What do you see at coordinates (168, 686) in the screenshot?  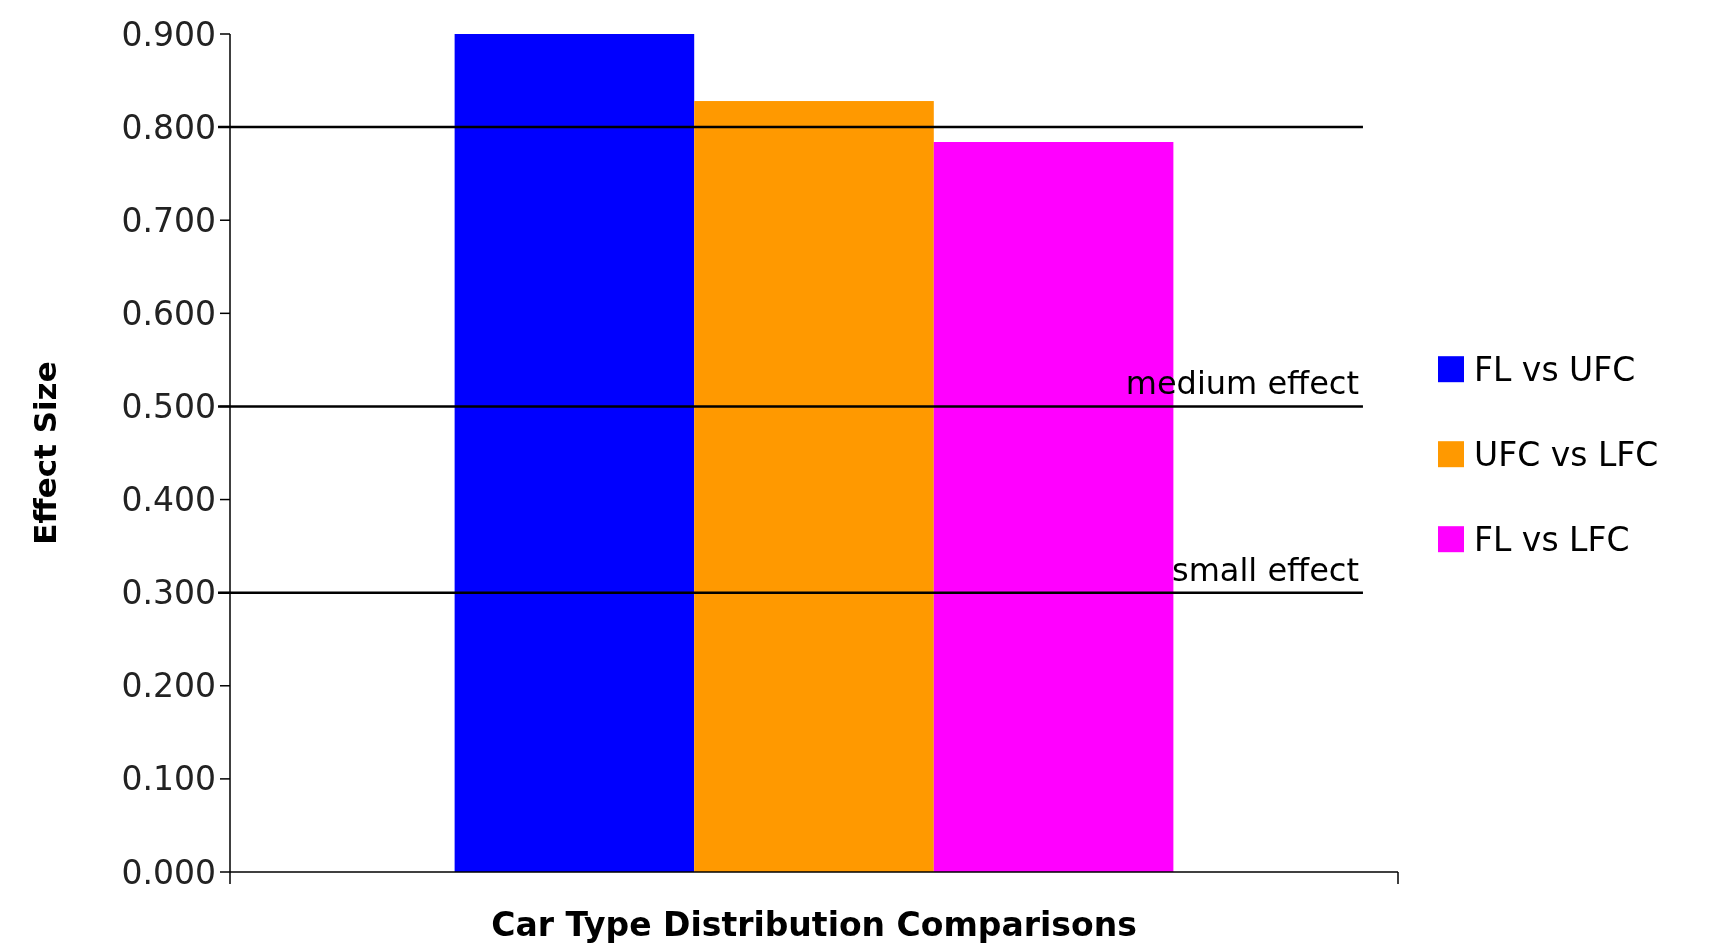 I see `y-tick-label: 0.200` at bounding box center [168, 686].